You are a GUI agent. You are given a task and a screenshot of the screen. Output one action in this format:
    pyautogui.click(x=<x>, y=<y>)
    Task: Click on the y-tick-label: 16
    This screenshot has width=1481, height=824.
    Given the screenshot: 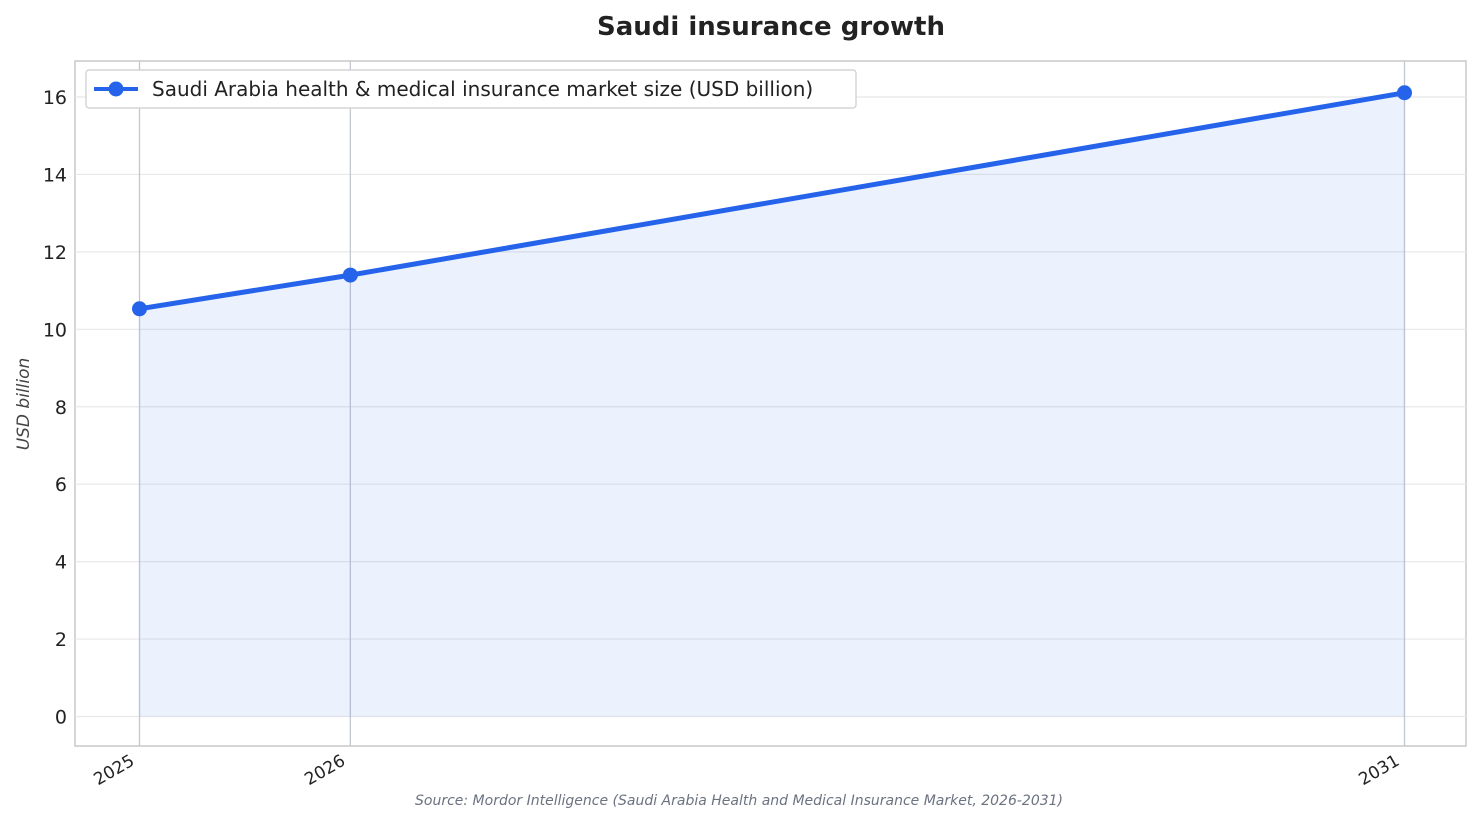 What is the action you would take?
    pyautogui.click(x=55, y=98)
    